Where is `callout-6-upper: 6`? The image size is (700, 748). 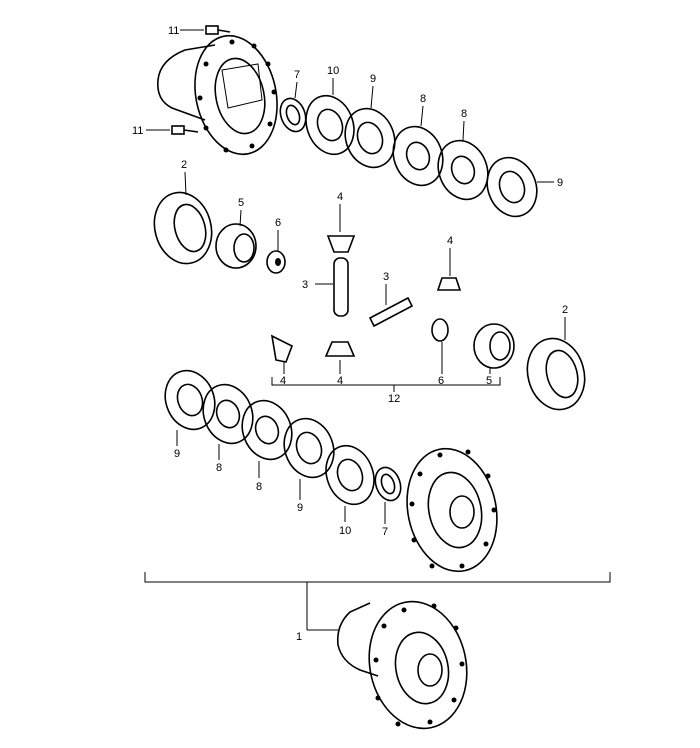 callout-6-upper: 6 is located at coordinates (278, 223).